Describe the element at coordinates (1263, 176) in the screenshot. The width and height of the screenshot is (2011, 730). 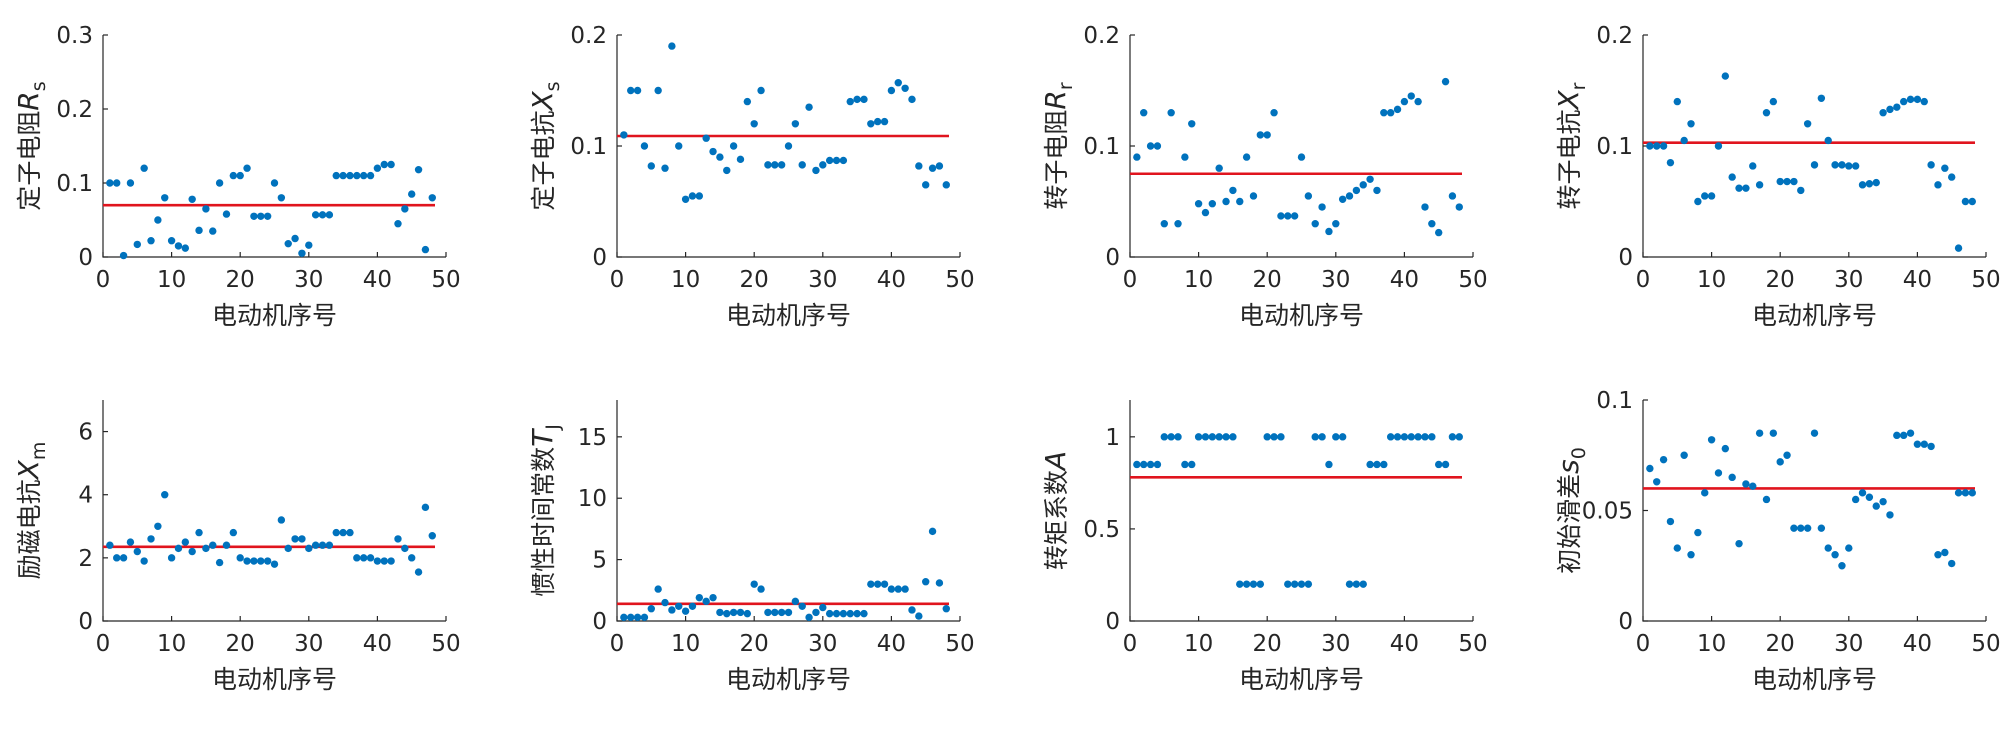
I see `subplot-3: 0 10 20 30 40 50 0 0.1 0.2 电动机序号 转子电阻Rr` at that location.